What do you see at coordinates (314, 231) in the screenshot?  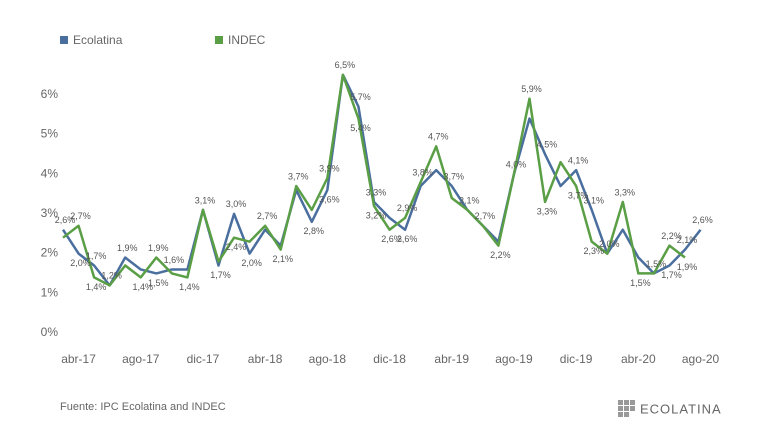 I see `value-label: 2,8%` at bounding box center [314, 231].